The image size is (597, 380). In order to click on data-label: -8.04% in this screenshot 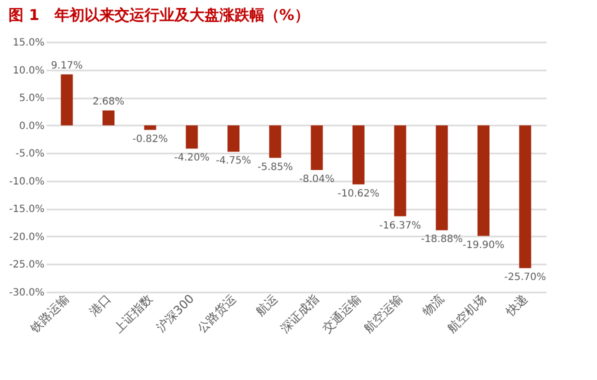, I will do `click(317, 179)`.